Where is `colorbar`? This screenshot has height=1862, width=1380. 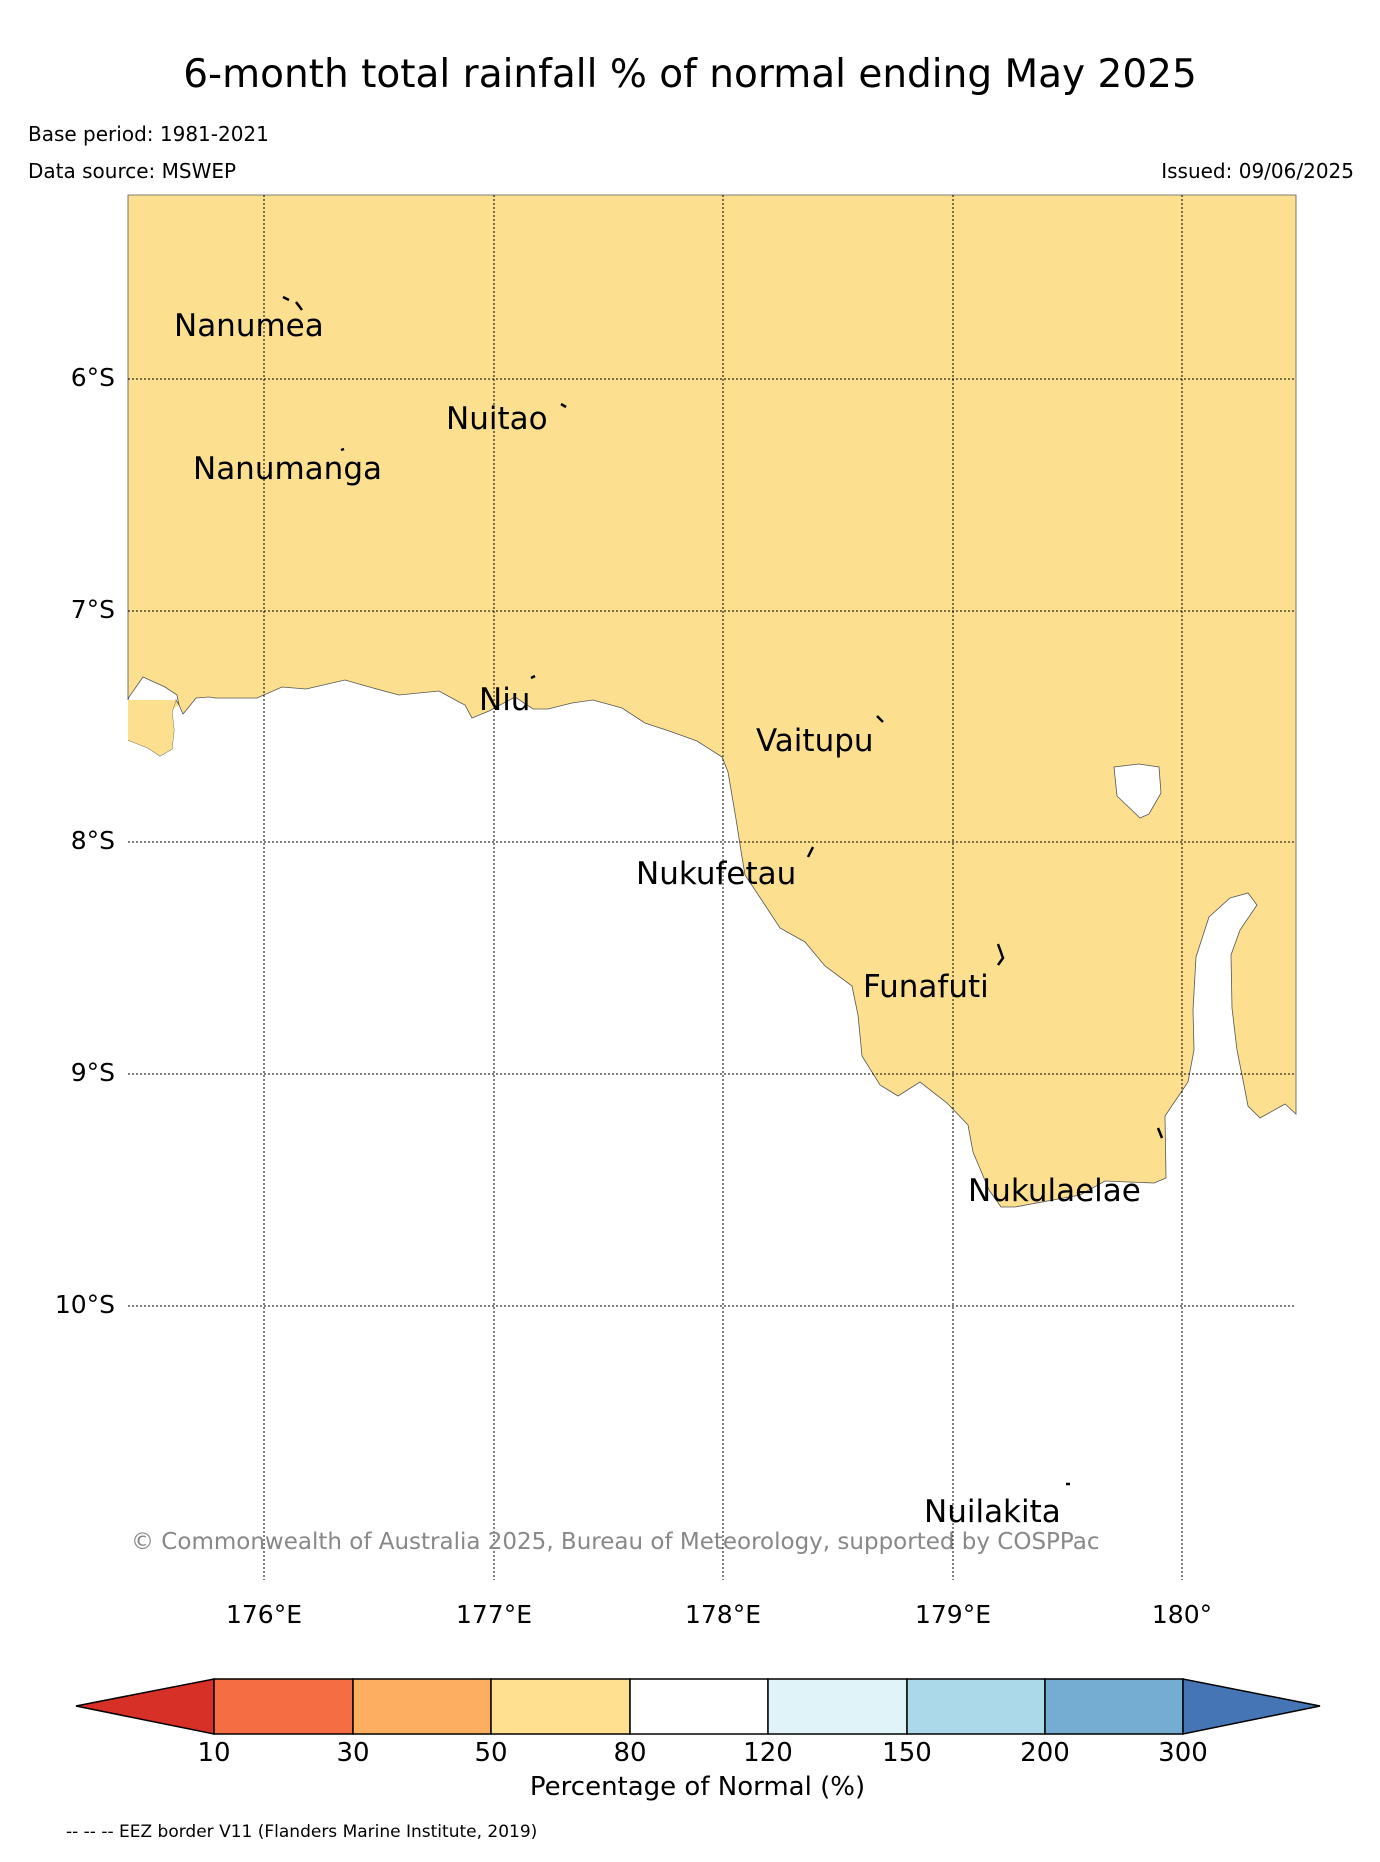
colorbar is located at coordinates (698, 1706).